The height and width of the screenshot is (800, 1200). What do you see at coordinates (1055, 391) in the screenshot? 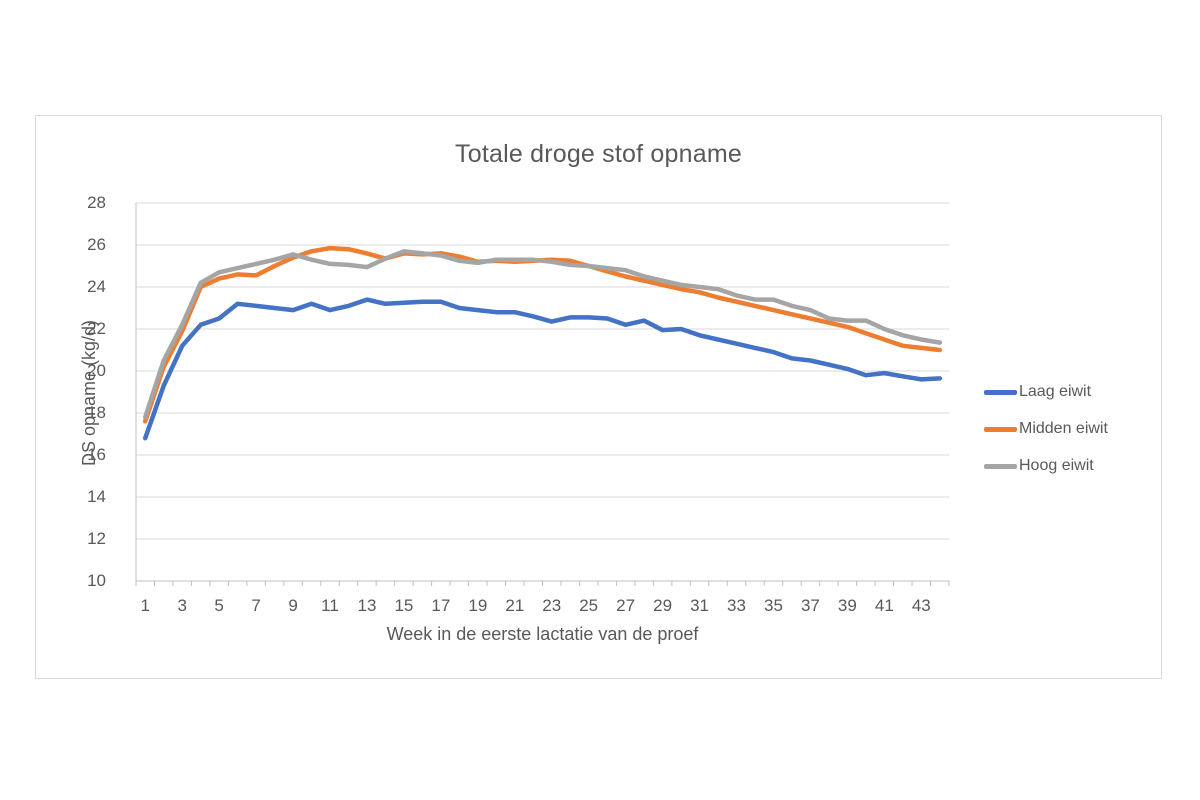
I see `legend-label: Laag eiwit` at bounding box center [1055, 391].